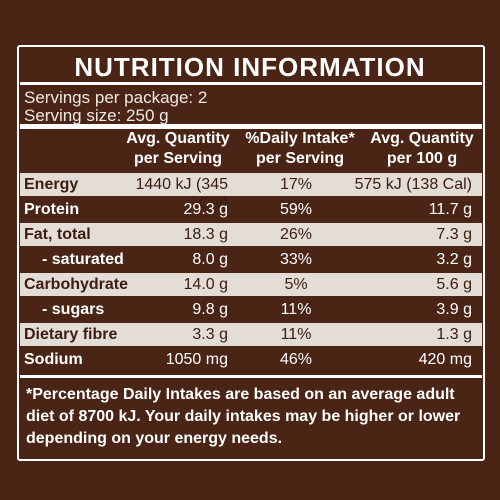 Image resolution: width=500 pixels, height=500 pixels. What do you see at coordinates (300, 138) in the screenshot?
I see `column-header-daily-intake-line1: %Daily Intake*` at bounding box center [300, 138].